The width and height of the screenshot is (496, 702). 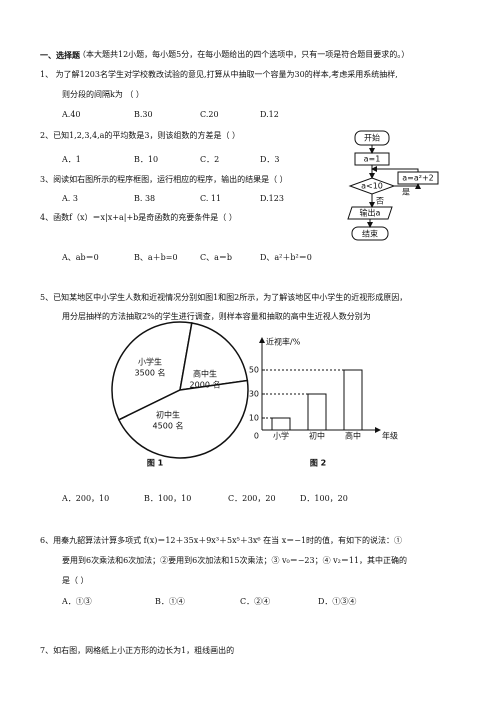 What do you see at coordinates (164, 179) in the screenshot?
I see `question-text: 3、阅读如右图所示的程序框图，运行相应的程序，输出的结果是（ ）` at bounding box center [164, 179].